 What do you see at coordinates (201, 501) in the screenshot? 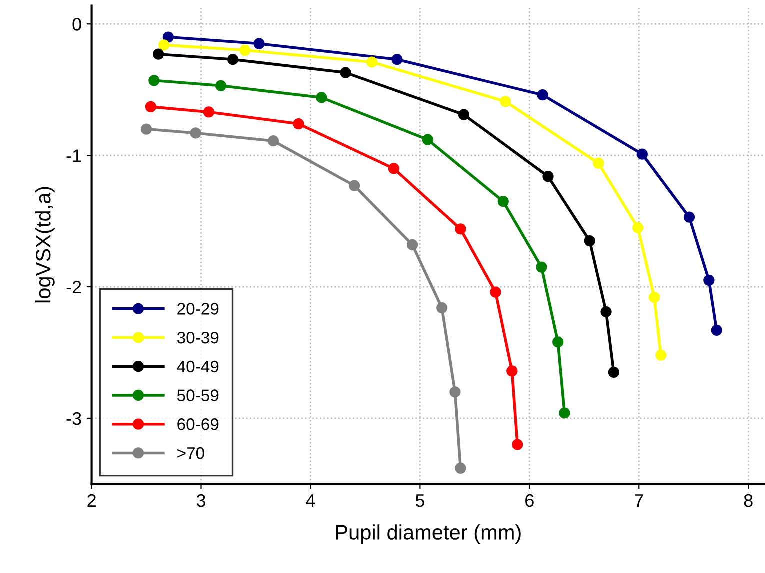
I see `x-tick-label: 3` at bounding box center [201, 501].